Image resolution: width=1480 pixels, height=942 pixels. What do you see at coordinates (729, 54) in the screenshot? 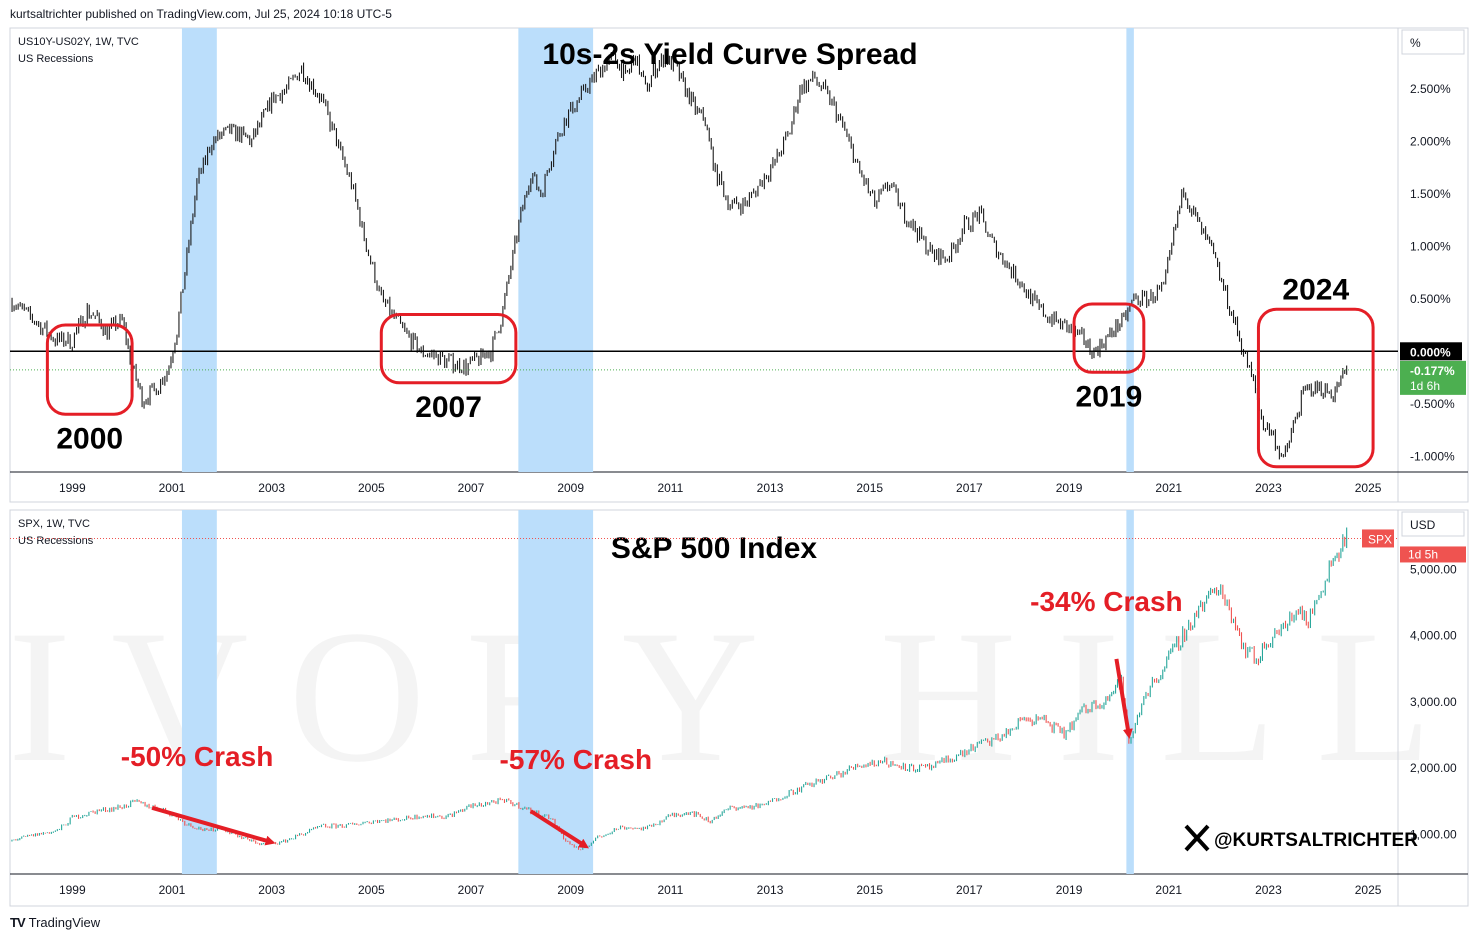
I see `chart-title: 10s-2s Yield Curve Spread` at bounding box center [729, 54].